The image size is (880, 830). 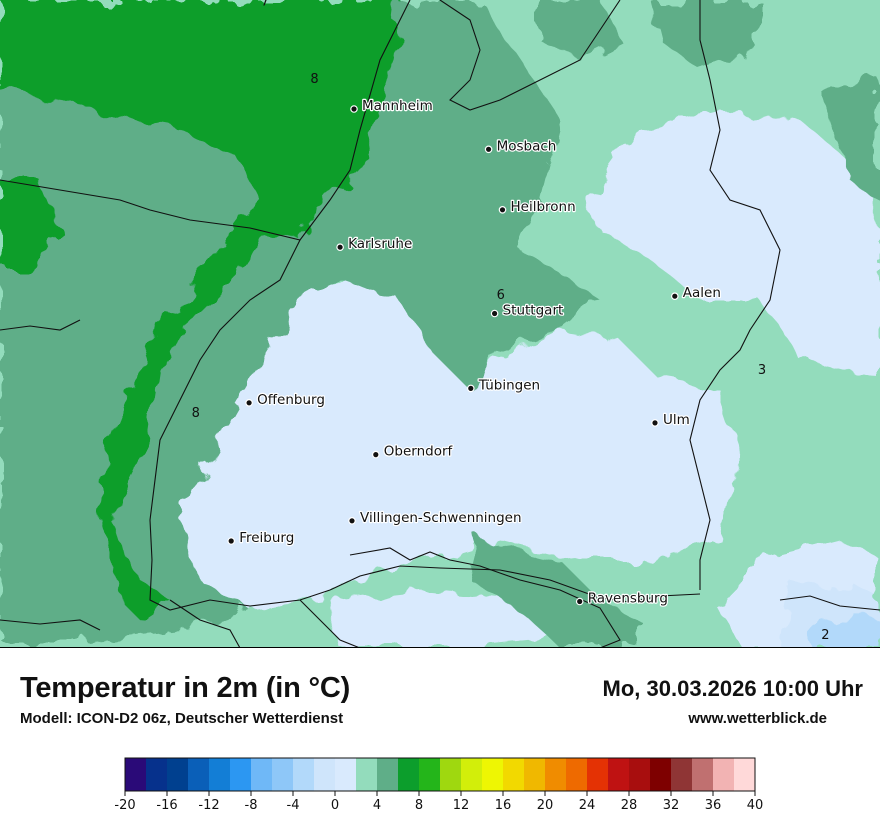 What do you see at coordinates (628, 599) in the screenshot?
I see `city-label: Ravensburg` at bounding box center [628, 599].